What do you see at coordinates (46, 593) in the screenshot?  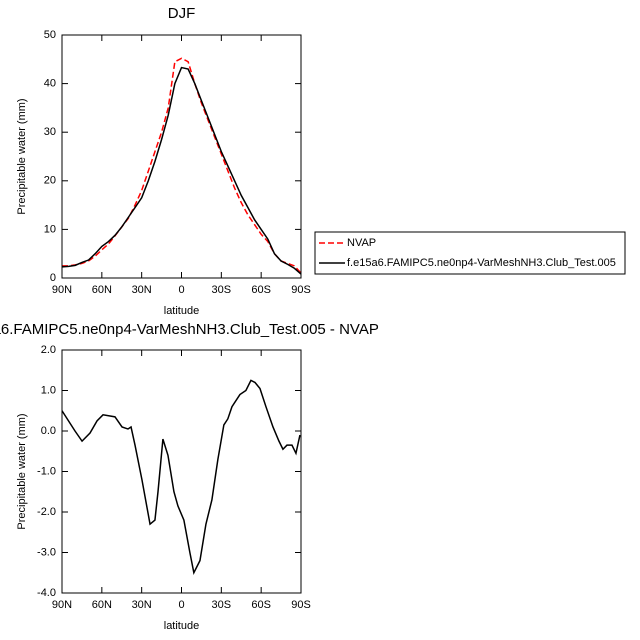 I see `y-tick-label: -4.0` at bounding box center [46, 593].